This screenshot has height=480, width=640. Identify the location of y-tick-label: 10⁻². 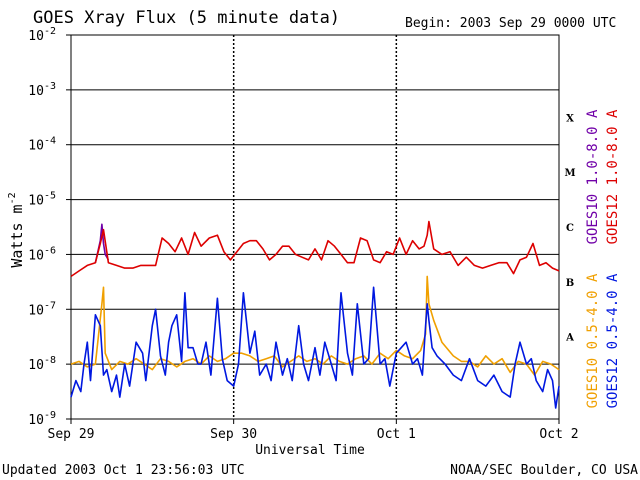
(42, 35).